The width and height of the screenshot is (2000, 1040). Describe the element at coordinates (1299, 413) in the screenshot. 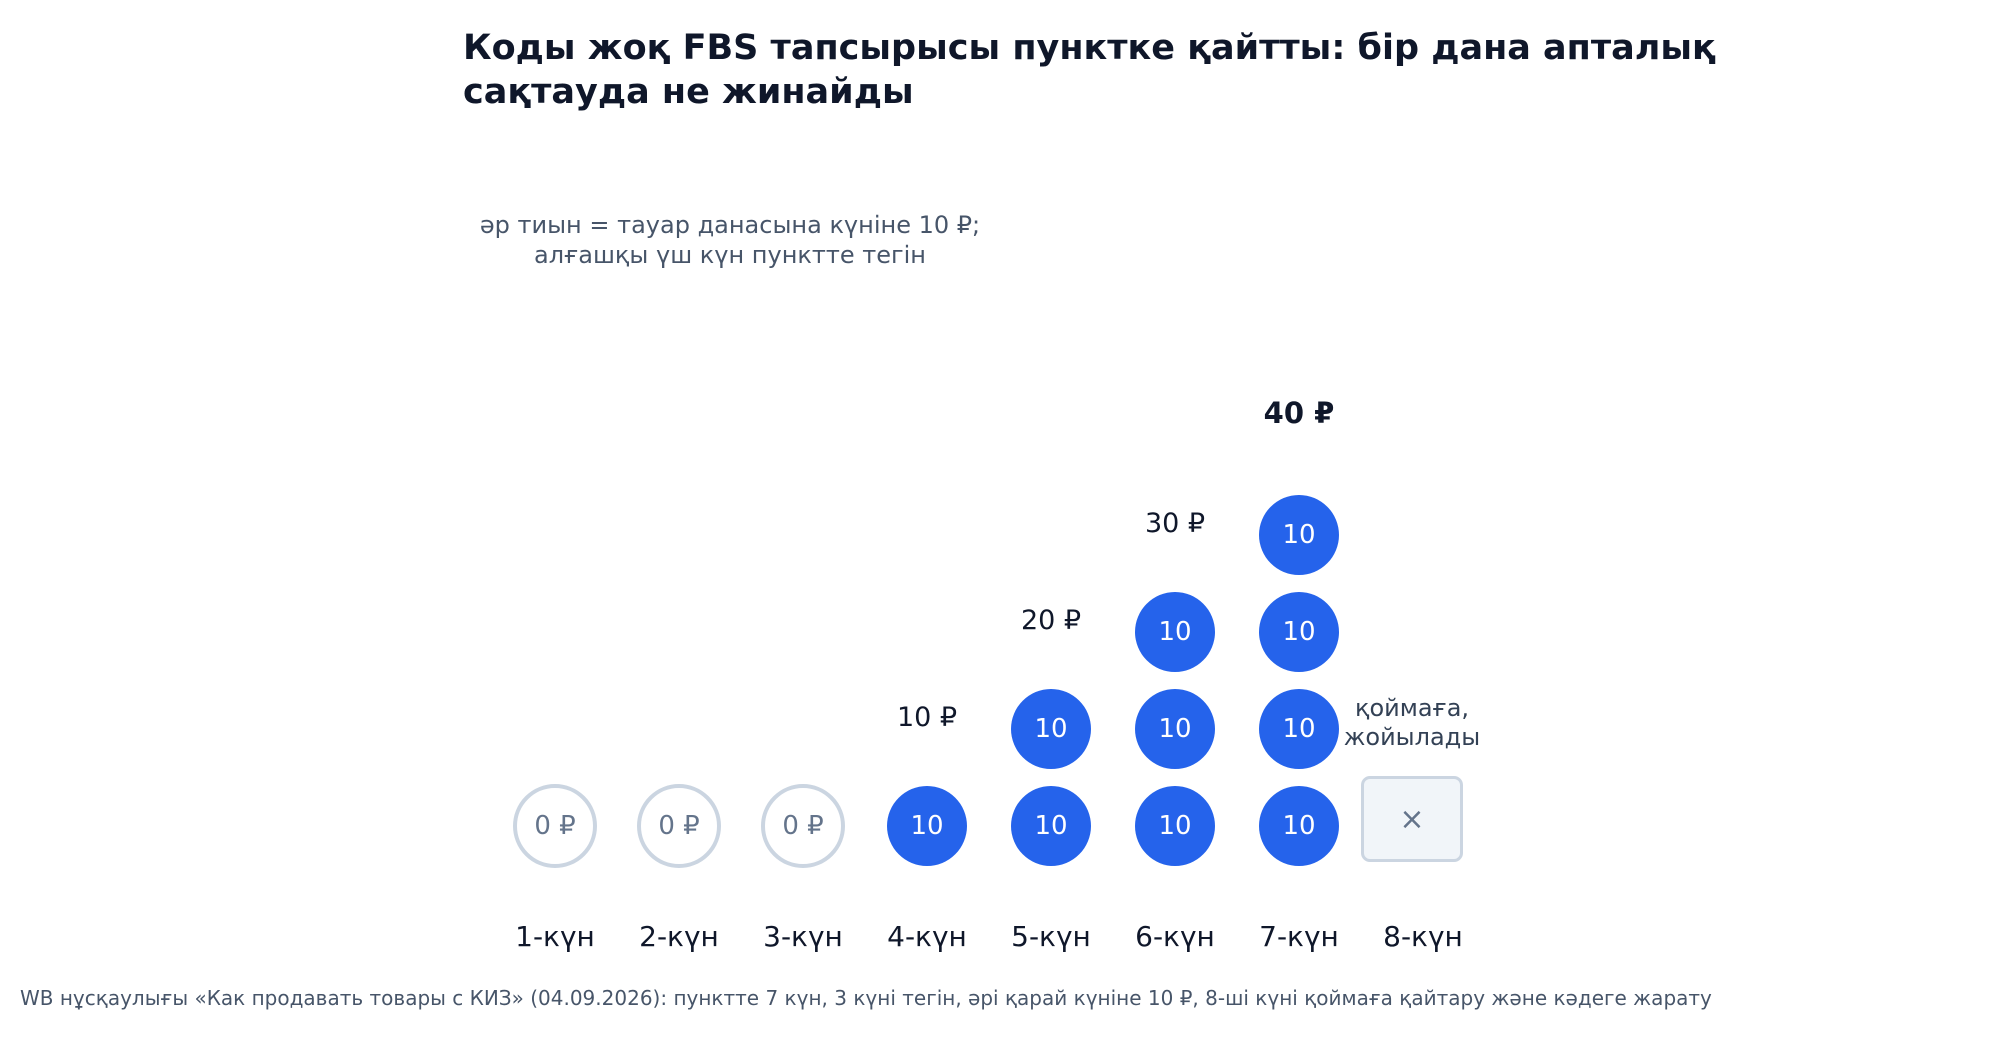

I see `total-cost-label: 40 ₽` at that location.